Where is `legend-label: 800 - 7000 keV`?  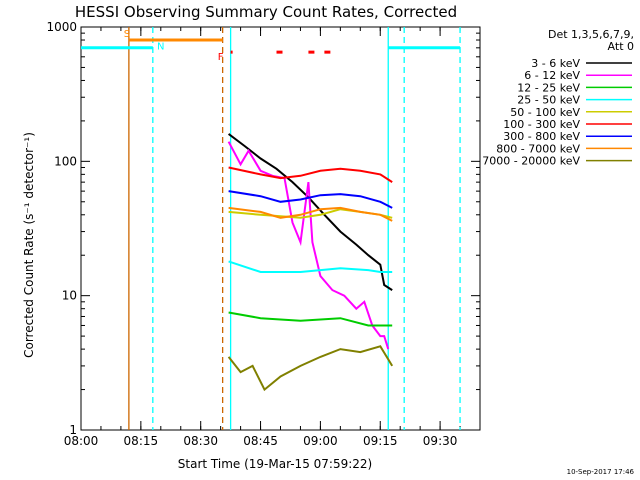
legend-label: 800 - 7000 keV is located at coordinates (538, 148).